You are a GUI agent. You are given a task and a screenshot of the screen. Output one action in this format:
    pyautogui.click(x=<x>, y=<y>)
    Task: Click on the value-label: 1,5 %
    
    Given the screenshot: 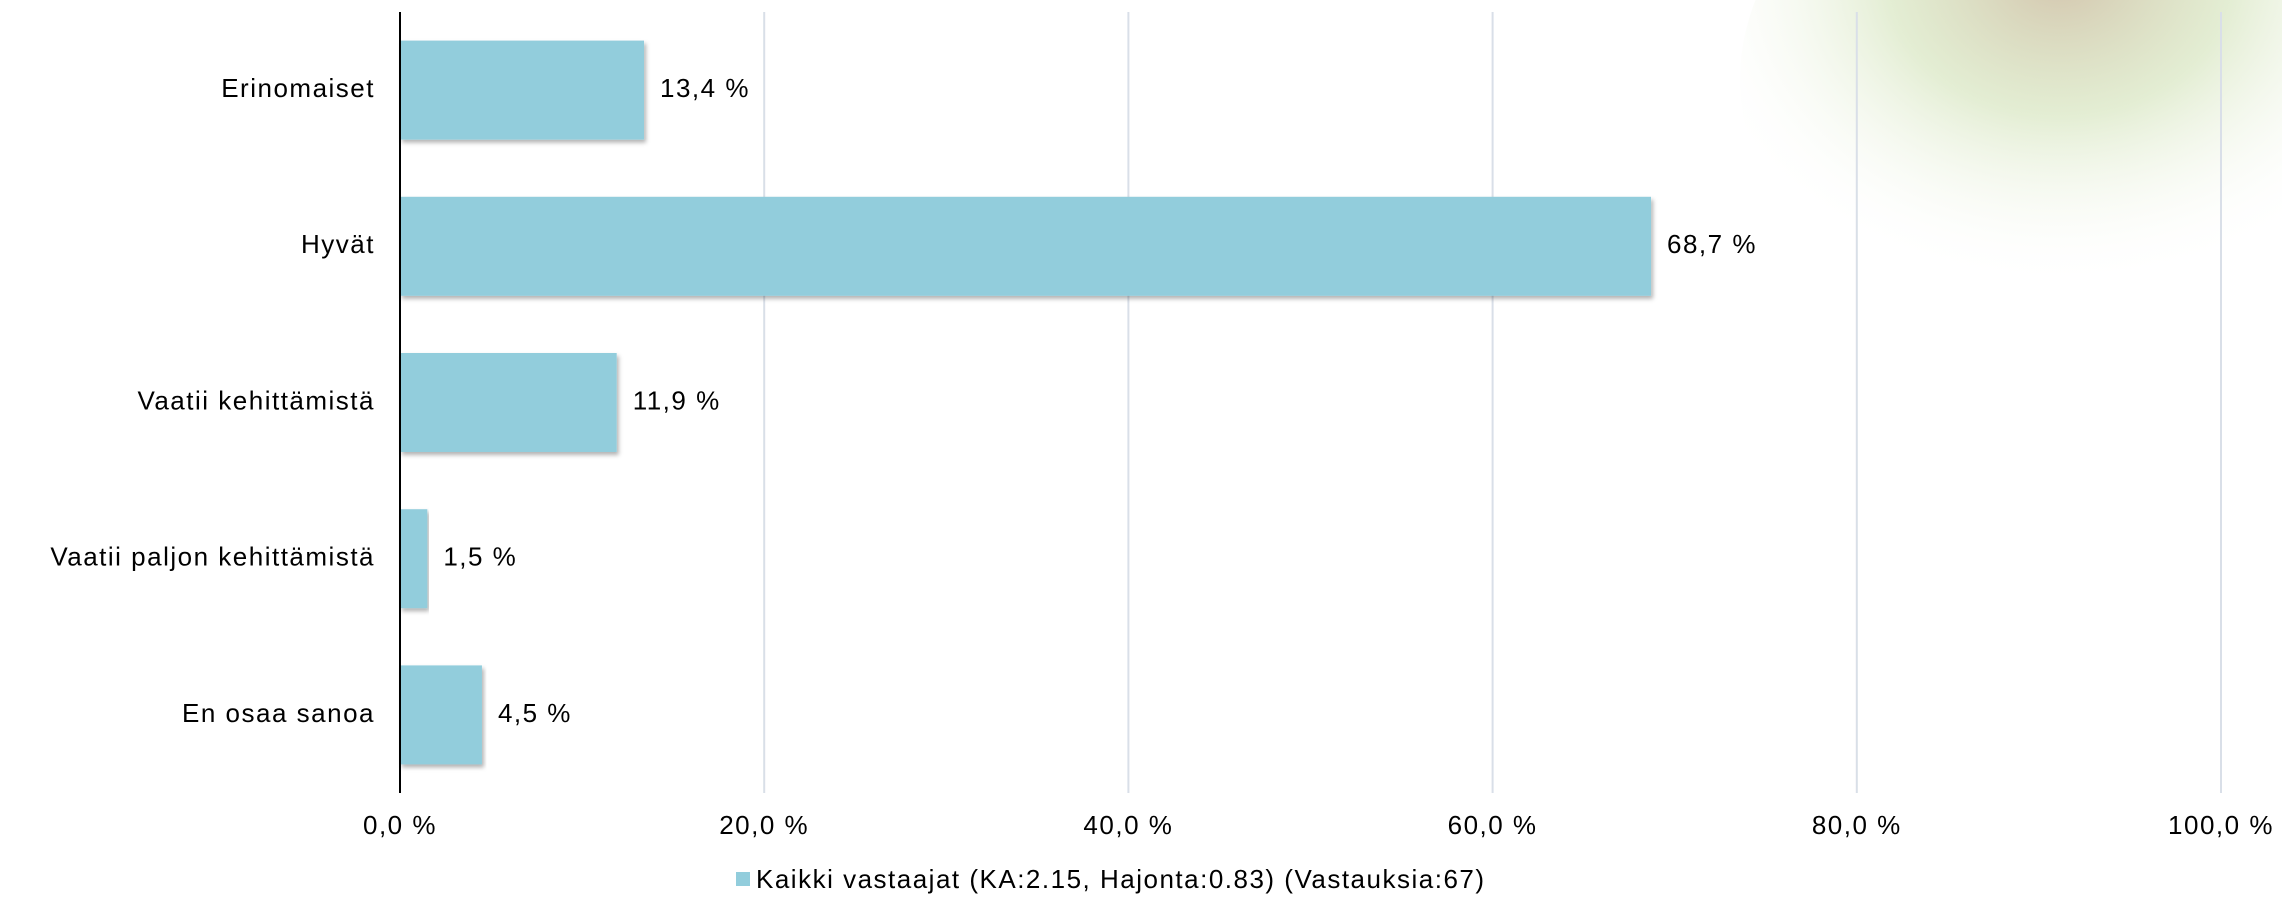 What is the action you would take?
    pyautogui.click(x=480, y=557)
    